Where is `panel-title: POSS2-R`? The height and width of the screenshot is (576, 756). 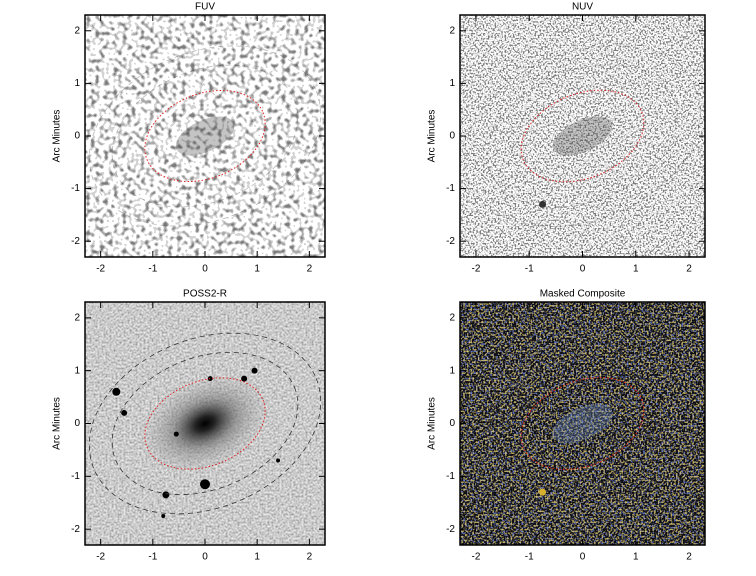 panel-title: POSS2-R is located at coordinates (205, 294).